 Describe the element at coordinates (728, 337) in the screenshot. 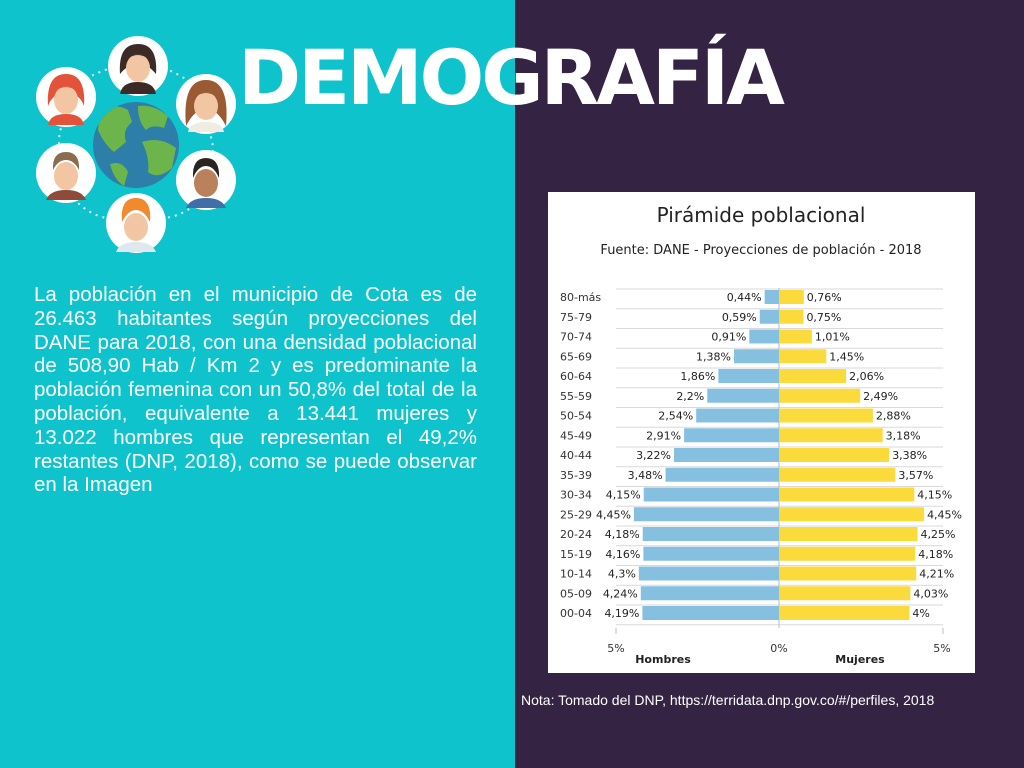

I see `bar-label-hombres: 0,91%` at that location.